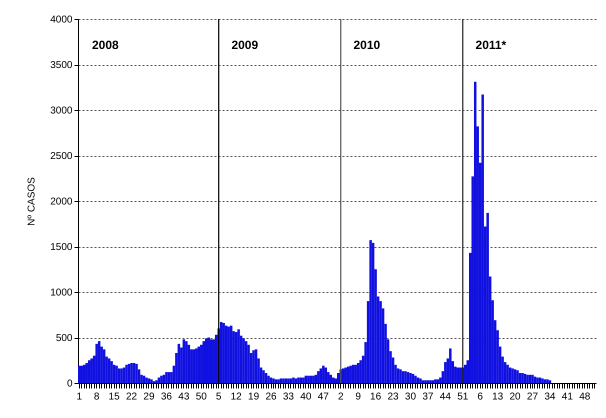 Image resolution: width=606 pixels, height=418 pixels. I want to click on x-tick-label: 22, so click(132, 397).